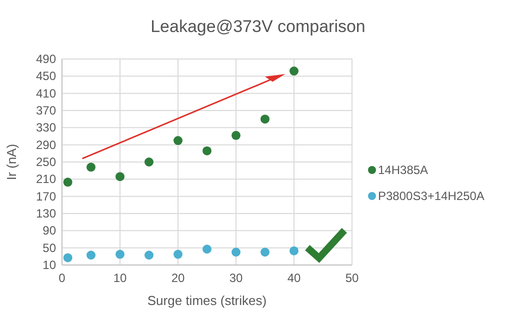 This screenshot has height=320, width=516. What do you see at coordinates (178, 278) in the screenshot?
I see `x-tick-label: 20` at bounding box center [178, 278].